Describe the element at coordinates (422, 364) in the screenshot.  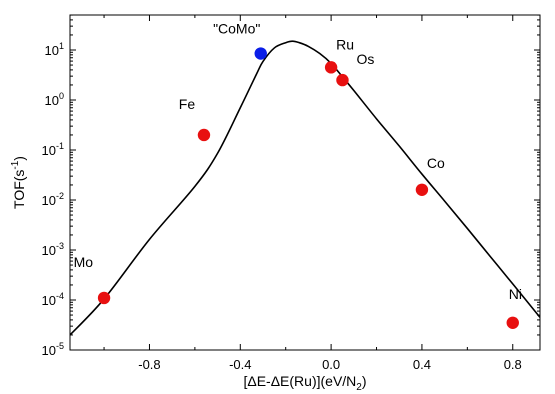
I see `x-tick-label: 0.4` at that location.